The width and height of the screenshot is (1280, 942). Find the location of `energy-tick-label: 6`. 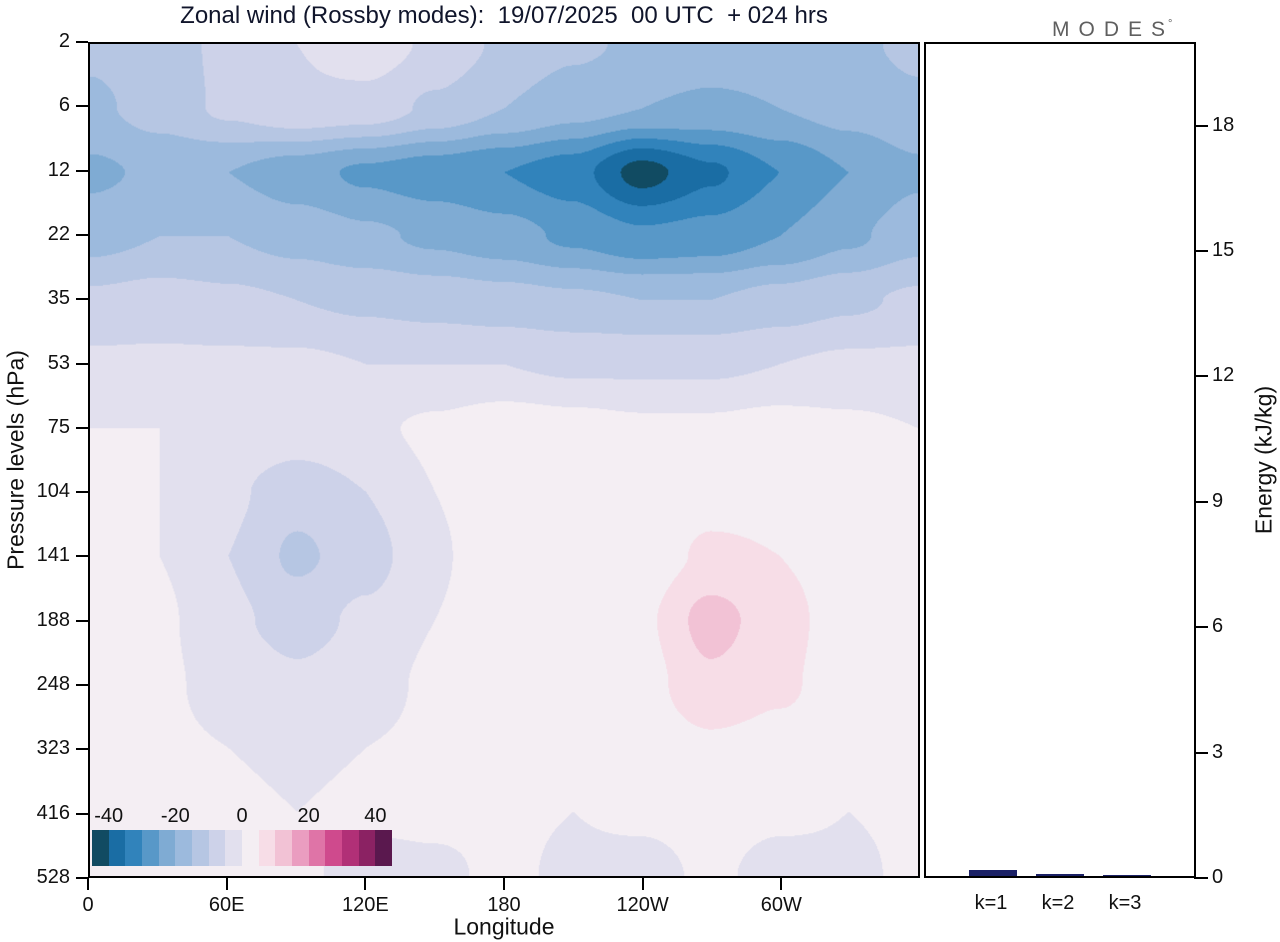

energy-tick-label: 6 is located at coordinates (1218, 626).